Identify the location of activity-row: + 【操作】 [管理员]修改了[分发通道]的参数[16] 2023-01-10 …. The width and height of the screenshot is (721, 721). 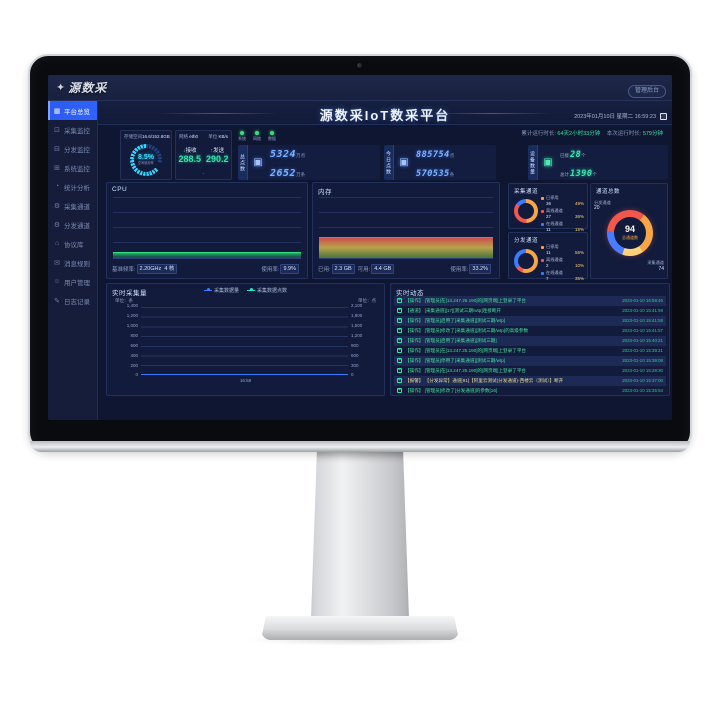
(530, 390).